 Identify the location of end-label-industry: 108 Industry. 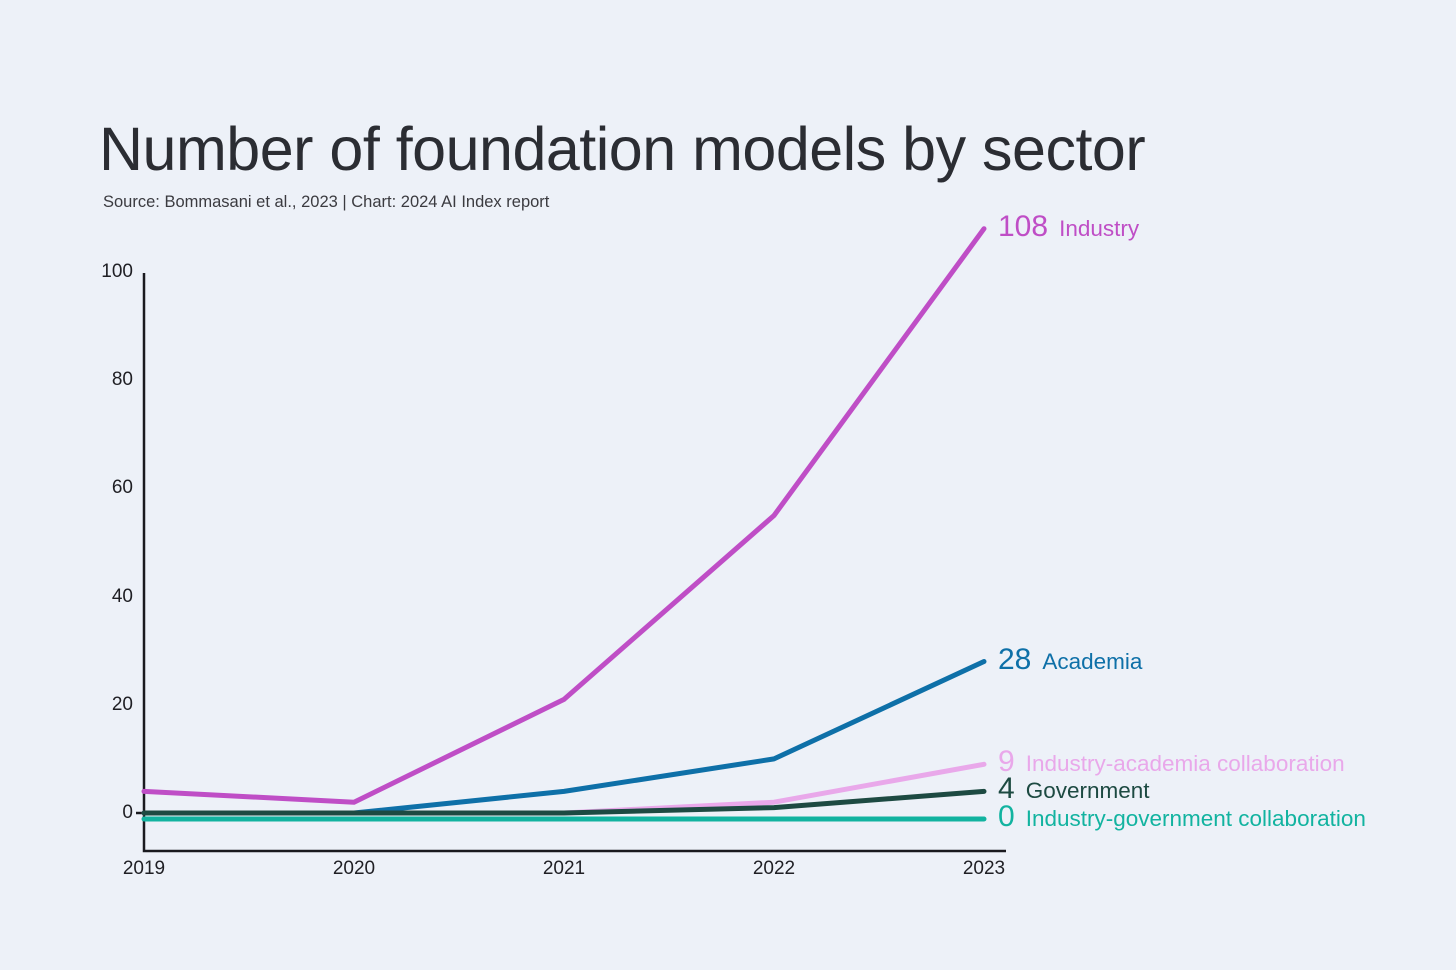
(1068, 227).